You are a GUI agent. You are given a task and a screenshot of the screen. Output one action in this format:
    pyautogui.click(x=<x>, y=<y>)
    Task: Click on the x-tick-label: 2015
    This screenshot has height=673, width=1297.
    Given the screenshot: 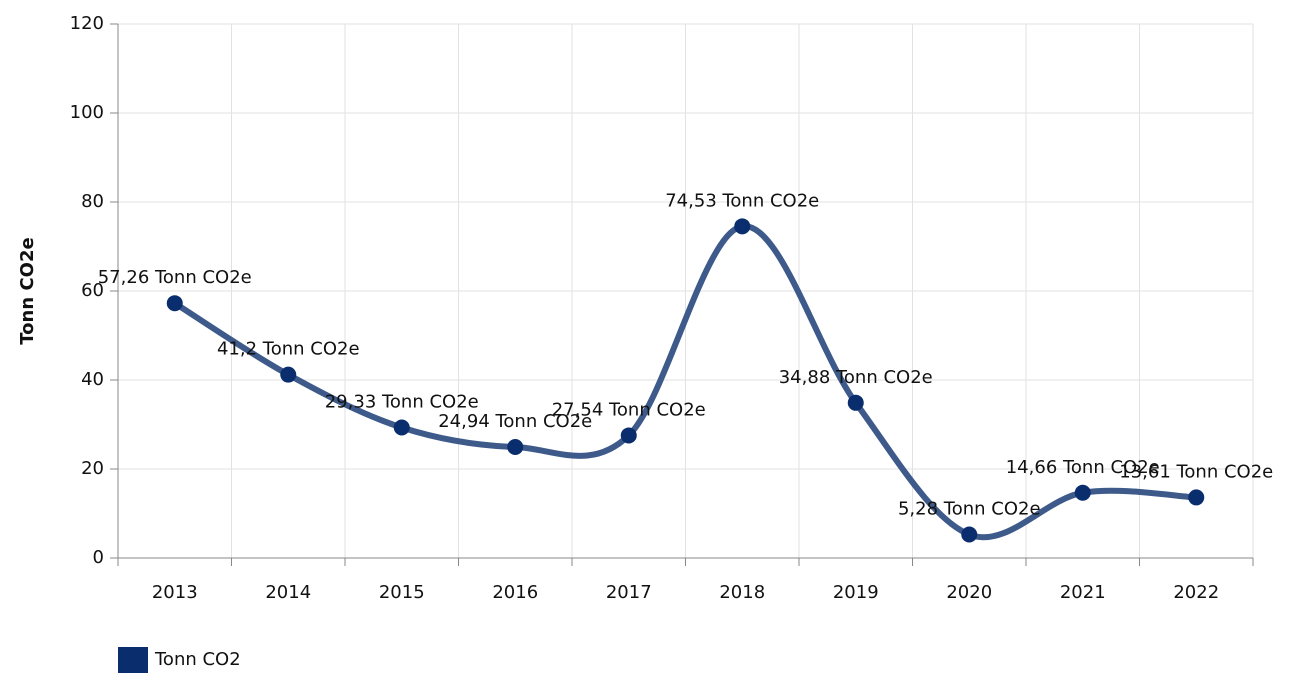 What is the action you would take?
    pyautogui.click(x=402, y=592)
    